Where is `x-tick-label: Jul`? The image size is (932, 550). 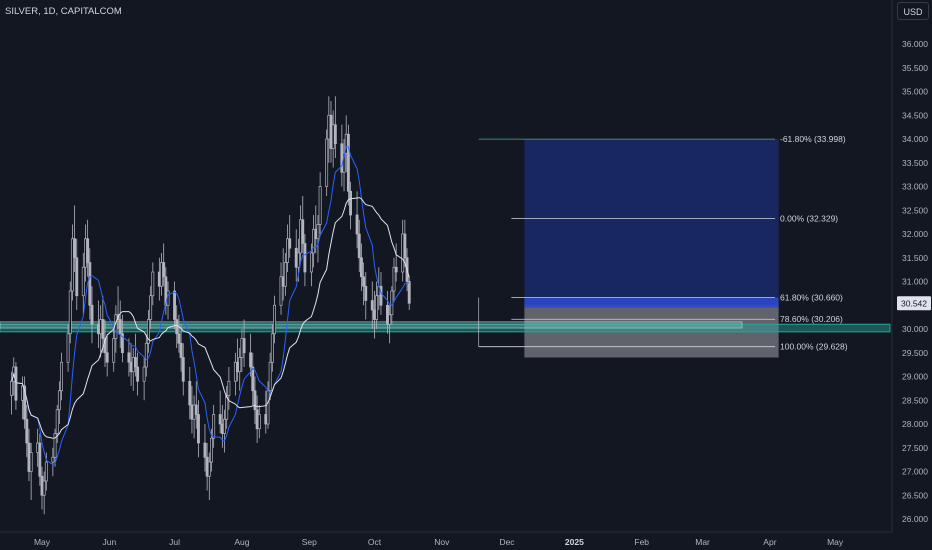 x-tick-label: Jul is located at coordinates (174, 542).